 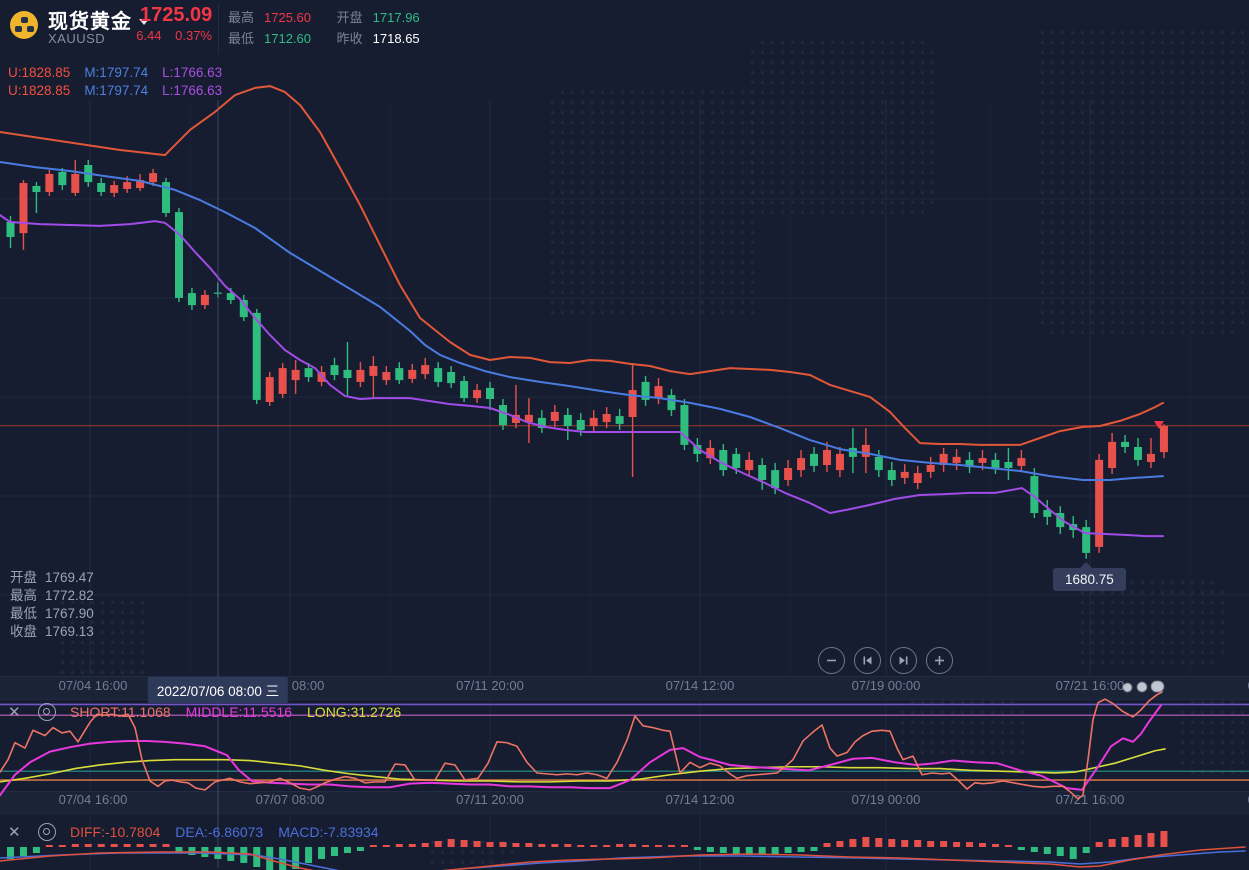 I want to click on ohlc-close-label: 收盘, so click(x=23, y=631).